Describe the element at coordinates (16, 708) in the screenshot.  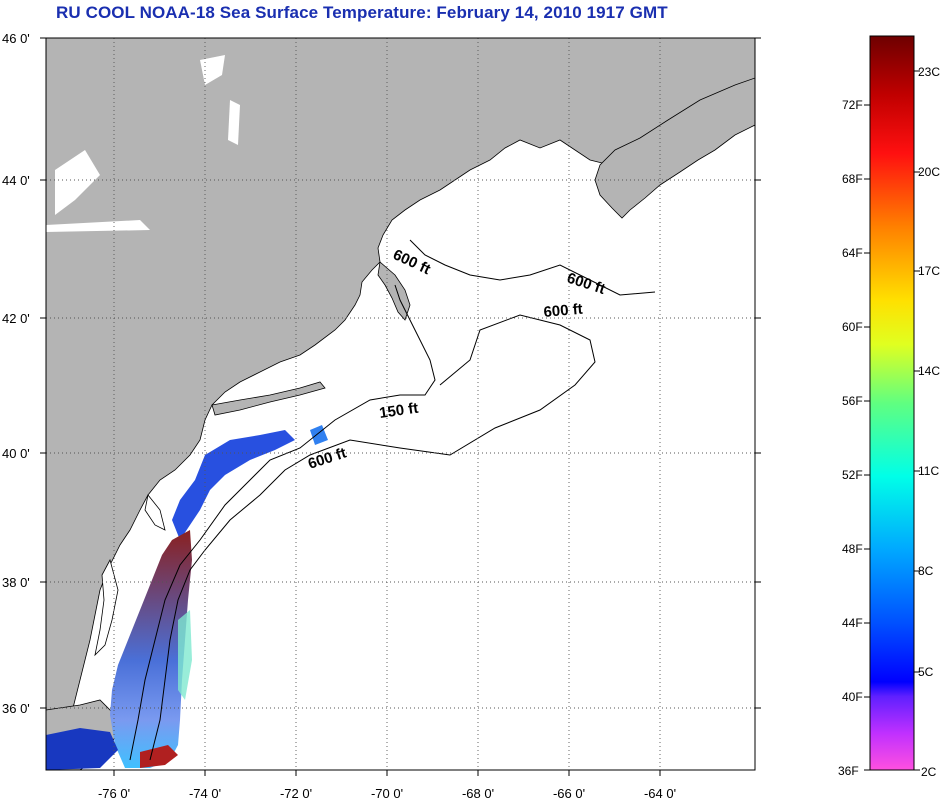
I see `lat-label-36: 36 0'` at that location.